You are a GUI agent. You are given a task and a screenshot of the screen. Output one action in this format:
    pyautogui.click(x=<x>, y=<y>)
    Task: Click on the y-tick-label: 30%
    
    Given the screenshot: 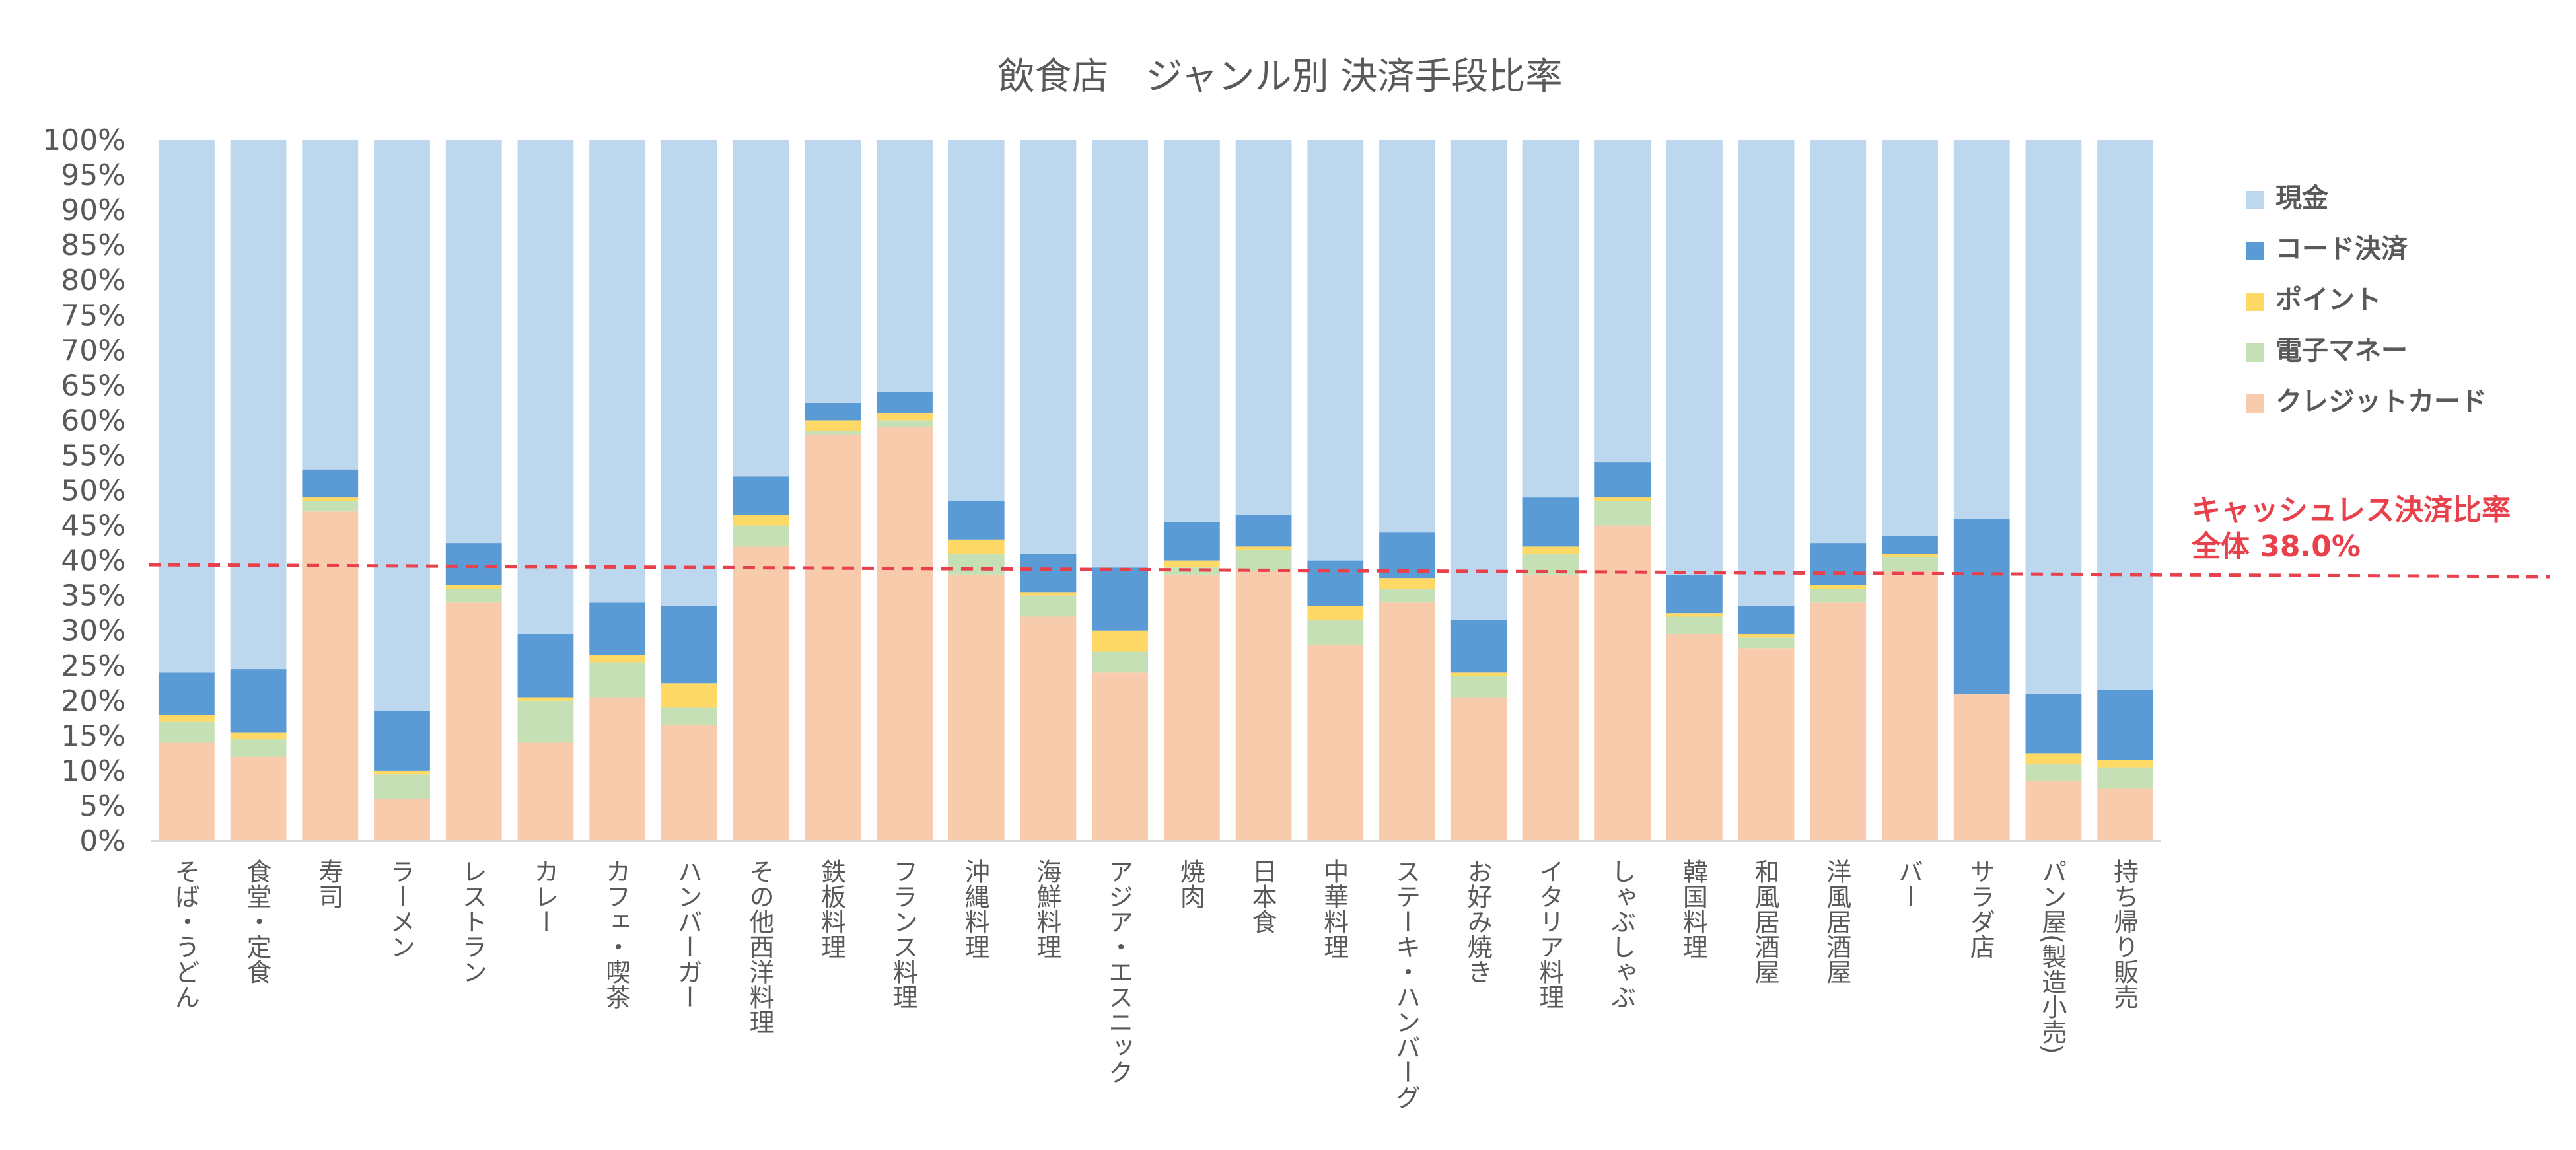 What is the action you would take?
    pyautogui.click(x=93, y=631)
    